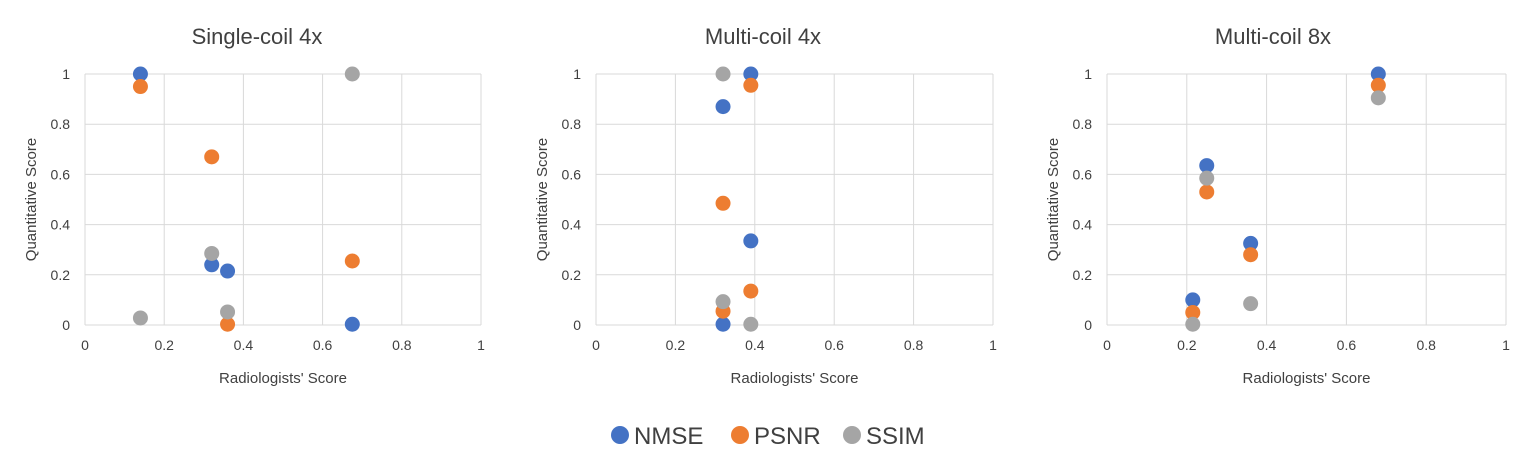 The height and width of the screenshot is (451, 1537). Describe the element at coordinates (1273, 36) in the screenshot. I see `chart-title: Multi-coil 8x` at that location.